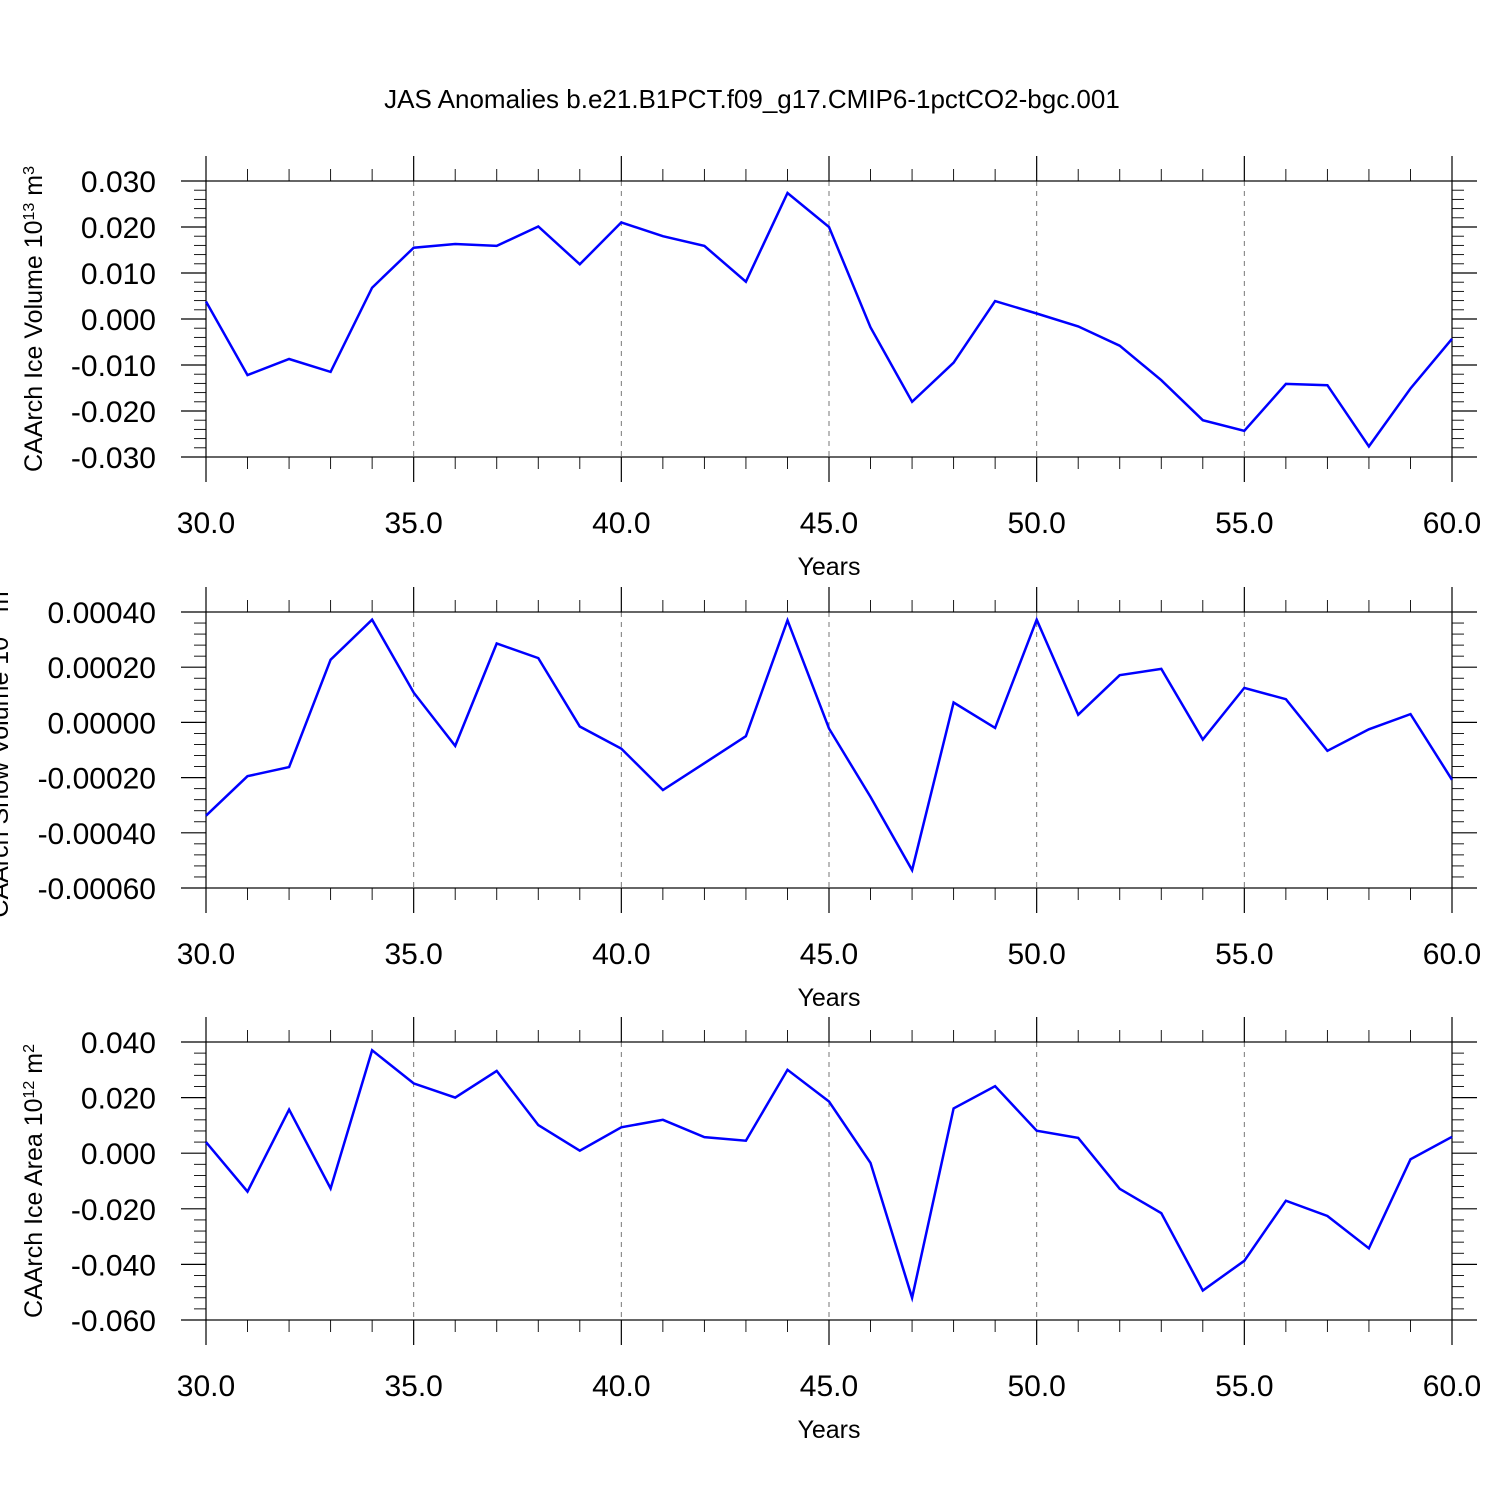 Image resolution: width=1500 pixels, height=1500 pixels. What do you see at coordinates (102, 668) in the screenshot?
I see `y-tick-label: 0.00020` at bounding box center [102, 668].